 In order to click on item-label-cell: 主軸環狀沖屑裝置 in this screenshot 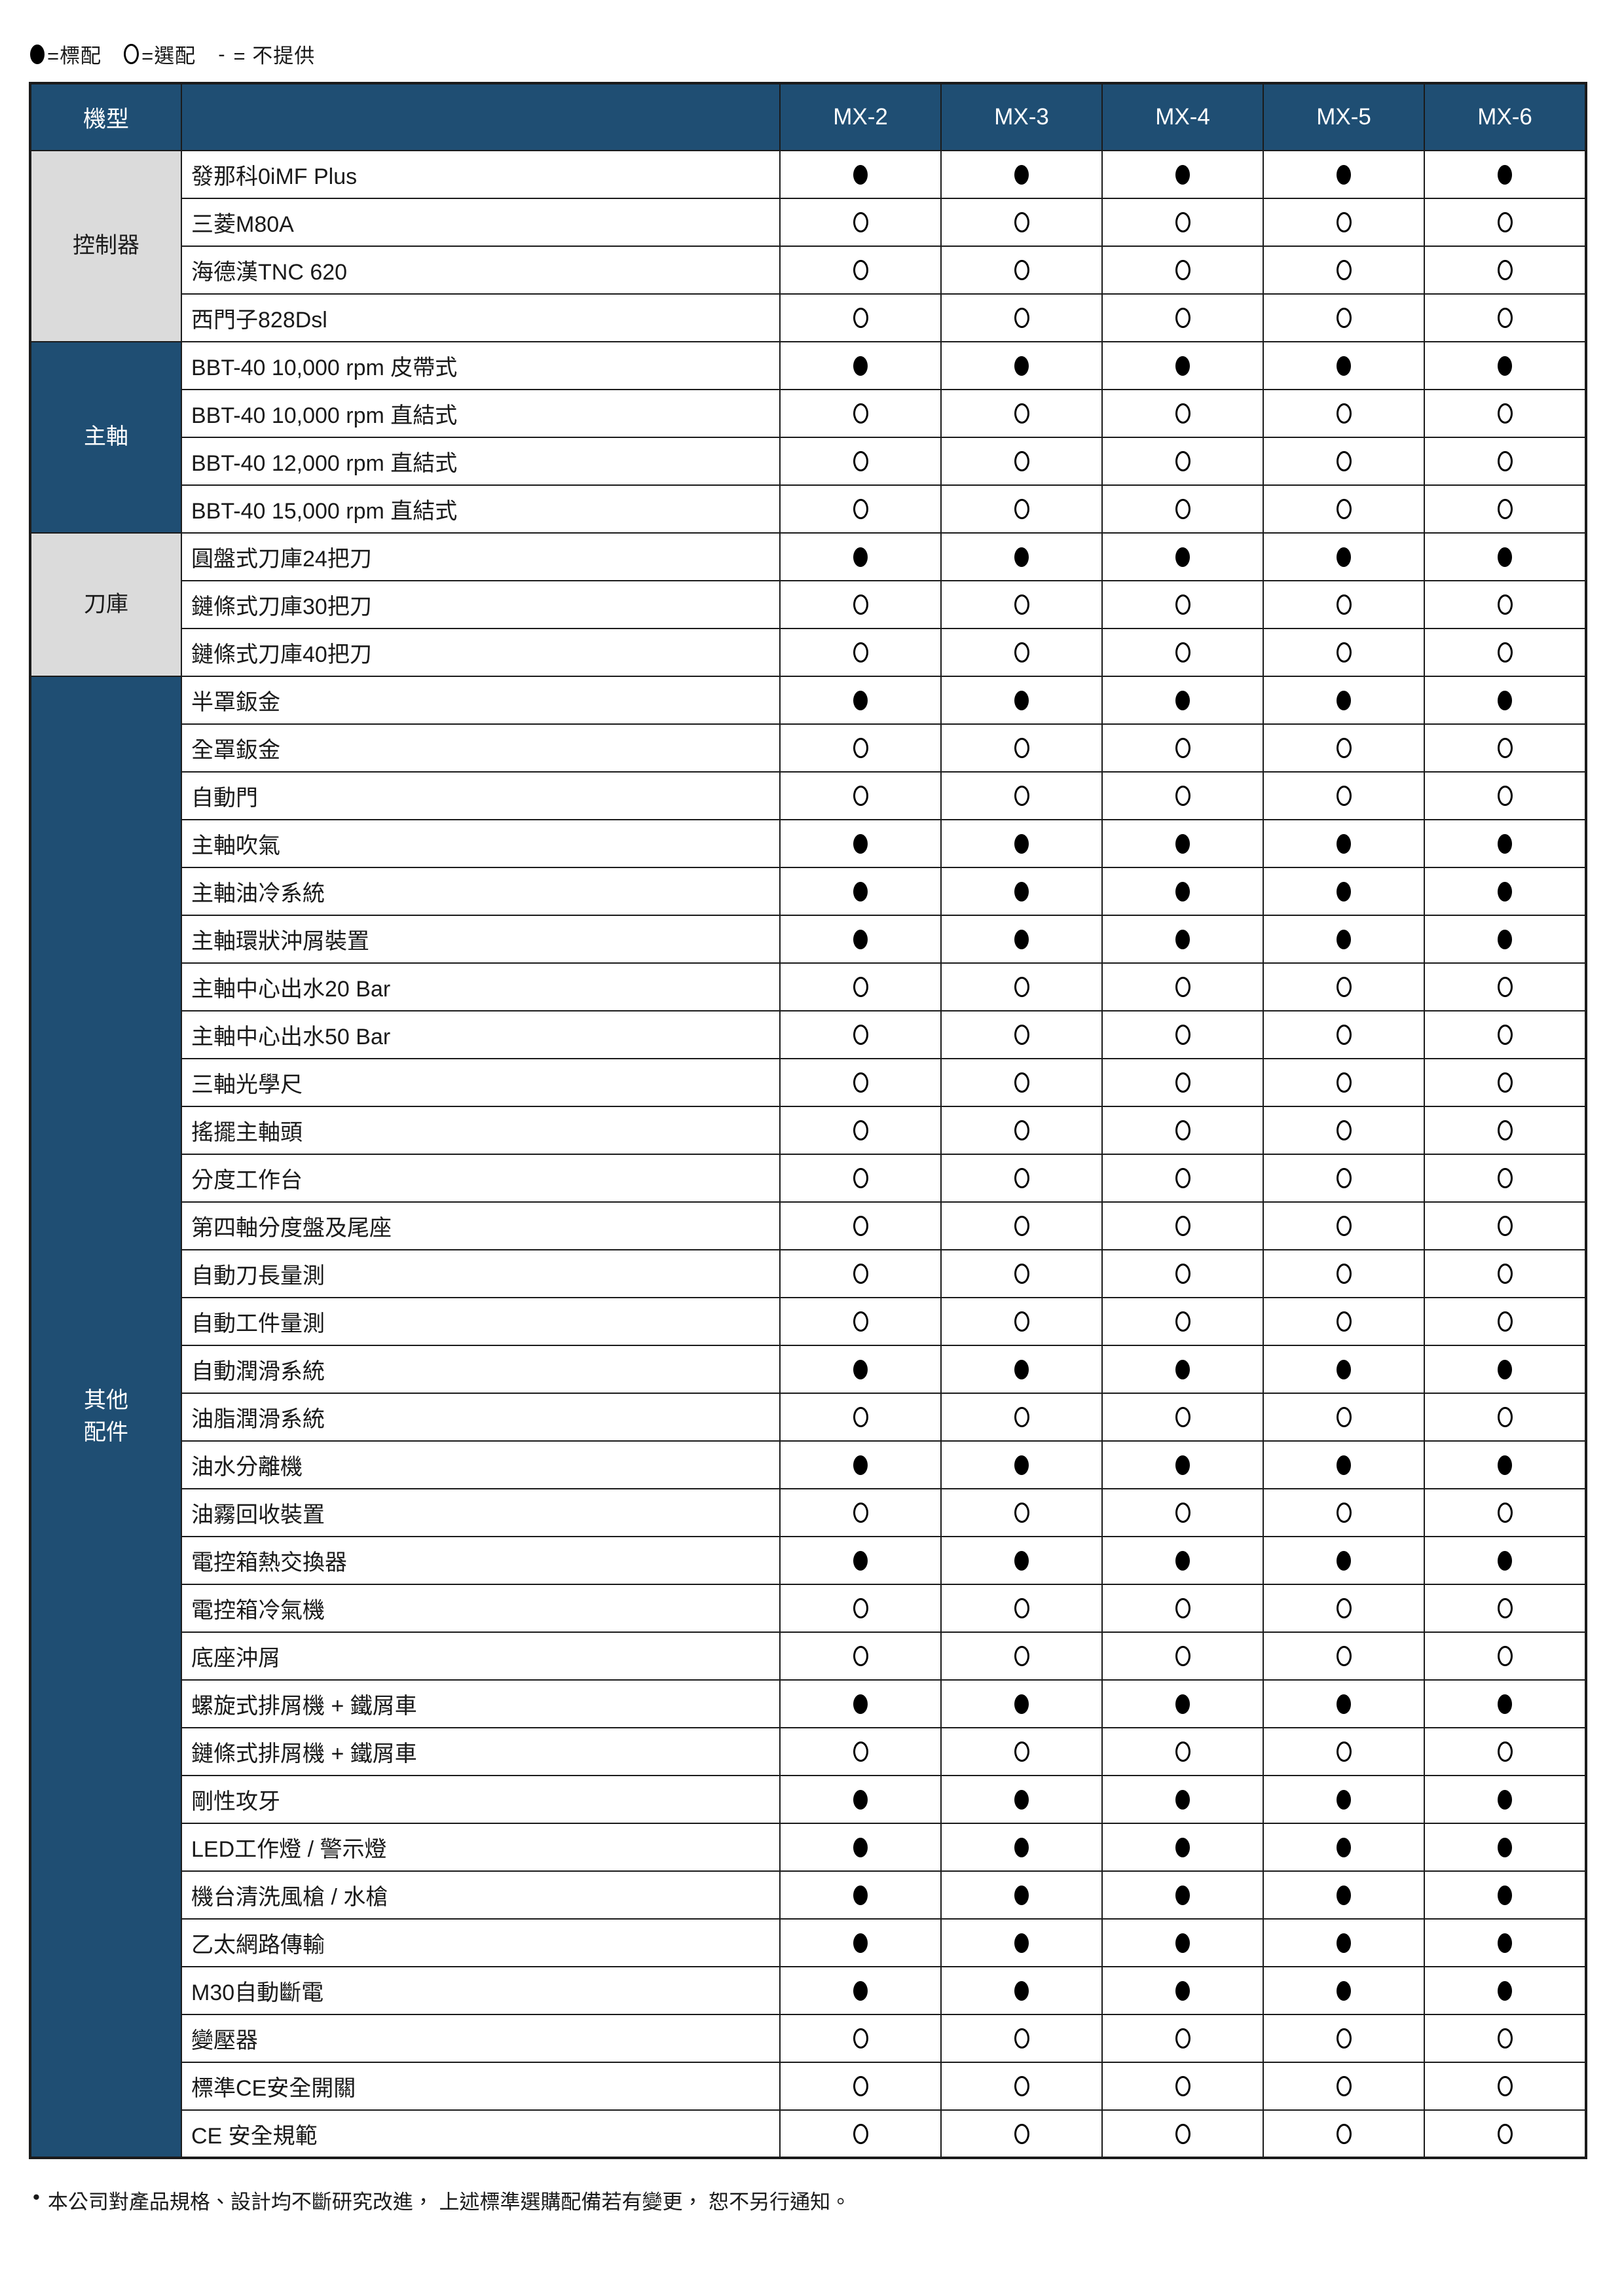, I will do `click(481, 939)`.